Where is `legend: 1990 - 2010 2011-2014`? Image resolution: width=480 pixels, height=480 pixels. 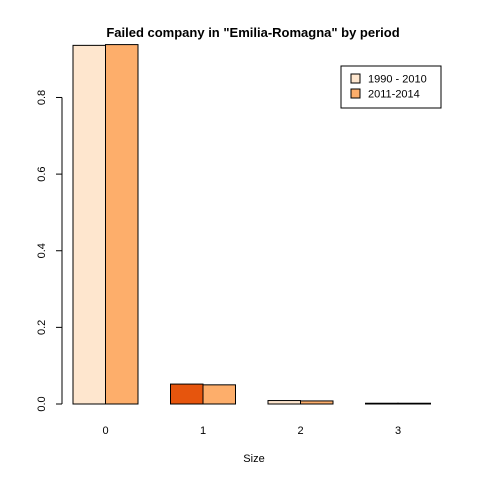 legend: 1990 - 2010 2011-2014 is located at coordinates (391, 87).